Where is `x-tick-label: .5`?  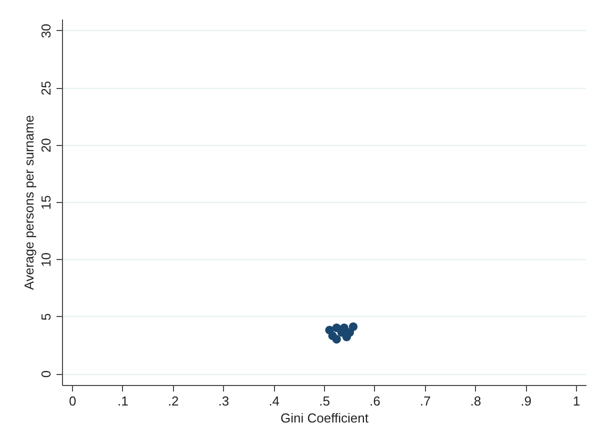
x-tick-label: .5 is located at coordinates (324, 401).